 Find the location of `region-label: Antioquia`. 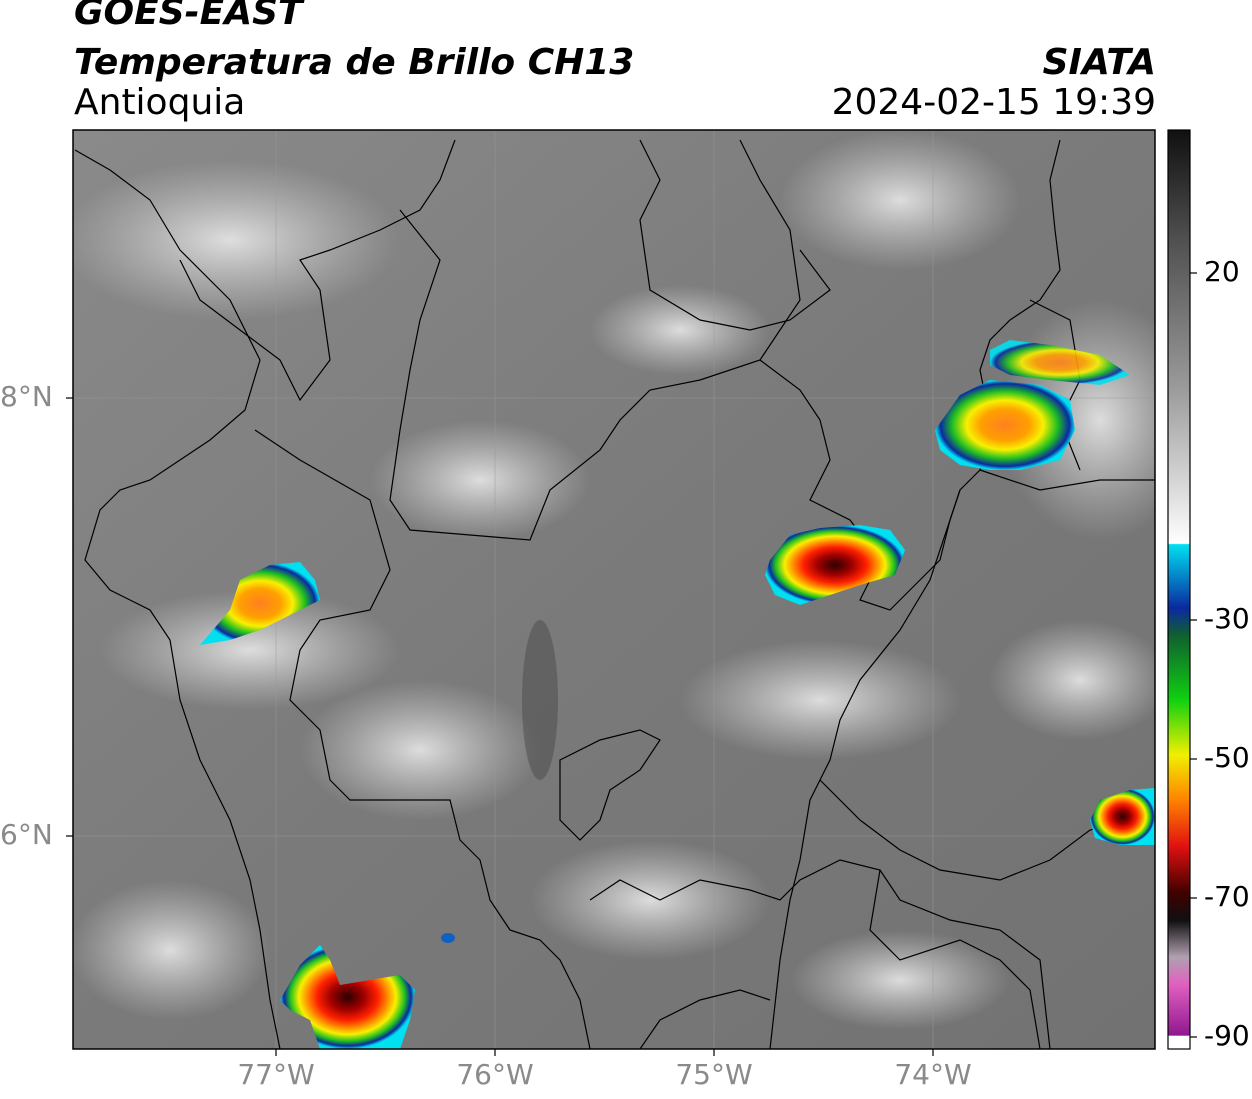

region-label: Antioquia is located at coordinates (160, 102).